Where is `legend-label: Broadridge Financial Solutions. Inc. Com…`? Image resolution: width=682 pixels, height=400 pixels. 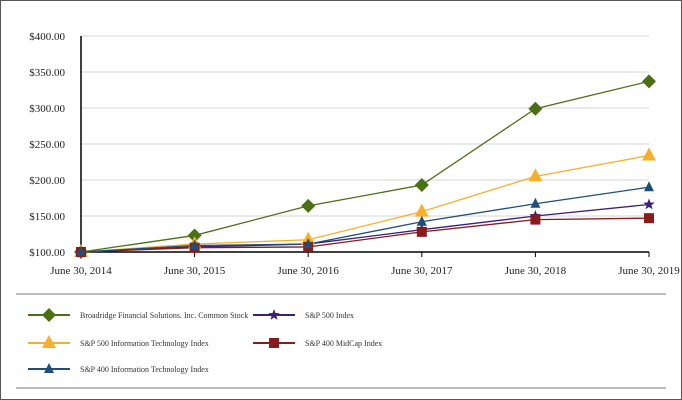
legend-label: Broadridge Financial Solutions. Inc. Com… is located at coordinates (164, 315).